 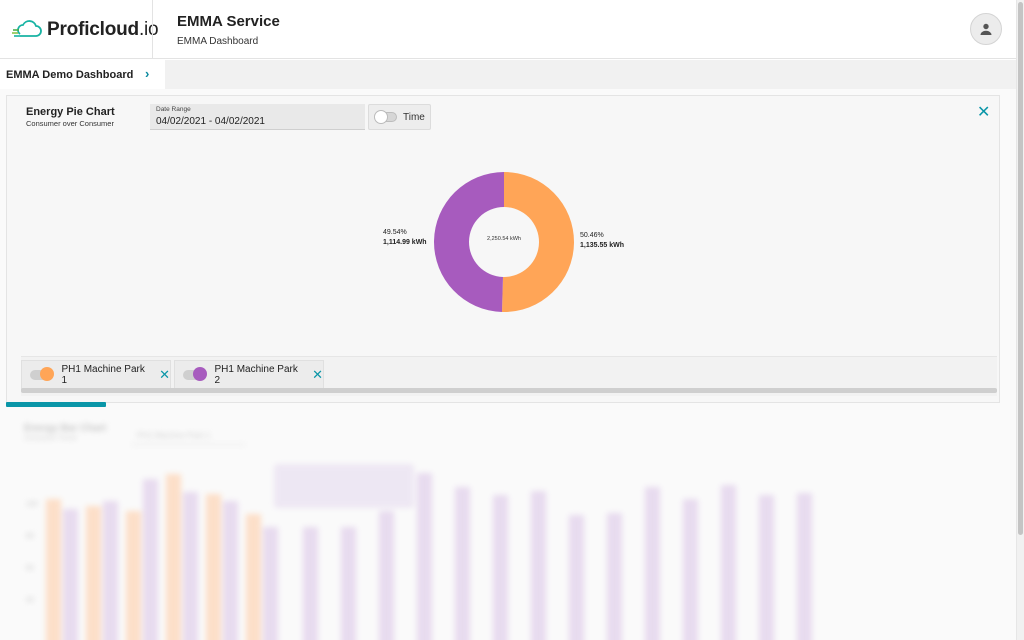 What do you see at coordinates (210, 121) in the screenshot?
I see `date-range-value: 04/02/2021 - 04/02/2021` at bounding box center [210, 121].